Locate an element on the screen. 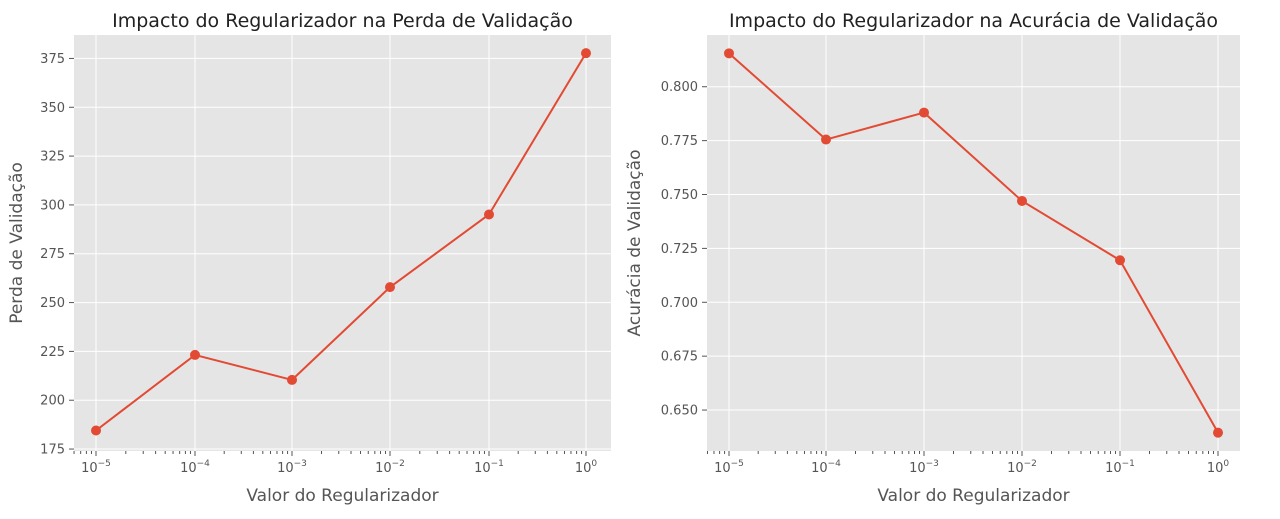 This screenshot has width=1280, height=519. y-tick-label: 0.700 is located at coordinates (679, 303).